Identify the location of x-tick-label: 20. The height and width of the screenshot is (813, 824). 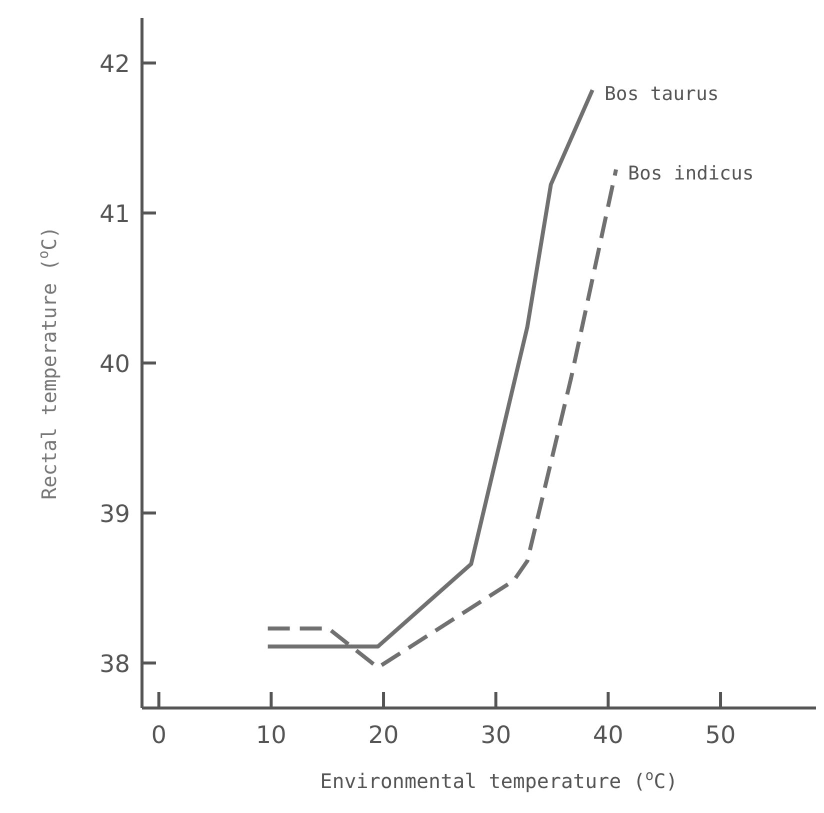
(383, 735).